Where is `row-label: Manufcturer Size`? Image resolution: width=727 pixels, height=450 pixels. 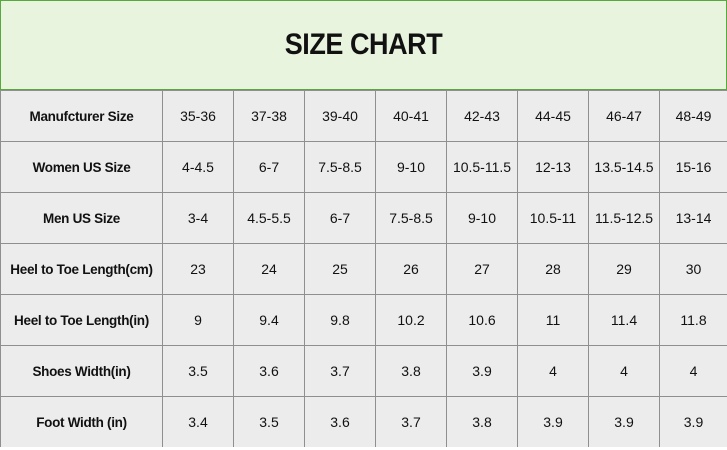
row-label: Manufcturer Size is located at coordinates (81, 116).